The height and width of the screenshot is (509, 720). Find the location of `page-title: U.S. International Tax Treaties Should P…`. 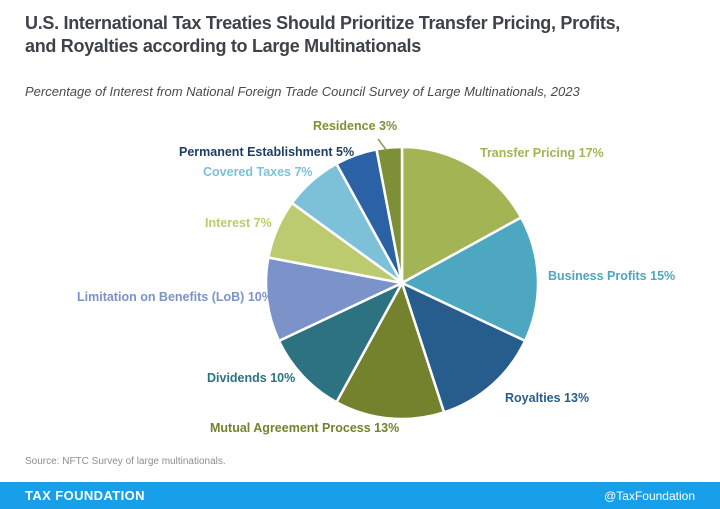

page-title: U.S. International Tax Treaties Should P… is located at coordinates (322, 34).